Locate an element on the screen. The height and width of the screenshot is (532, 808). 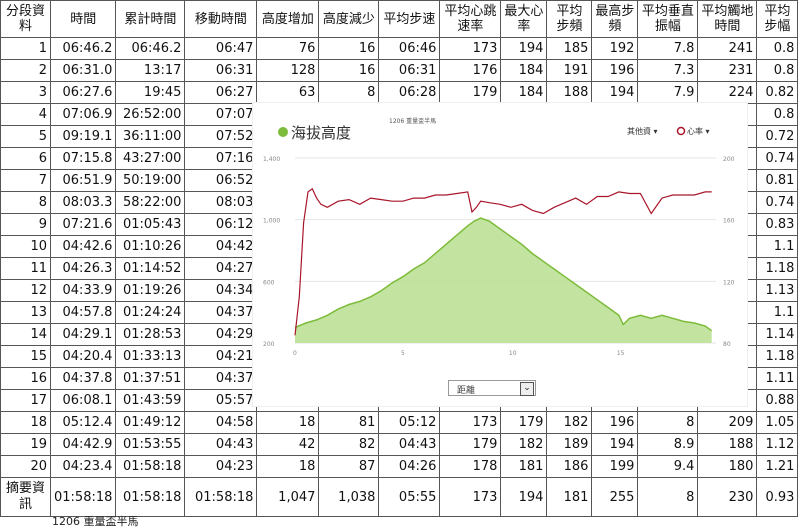
table-cell: 0.83 is located at coordinates (777, 224).